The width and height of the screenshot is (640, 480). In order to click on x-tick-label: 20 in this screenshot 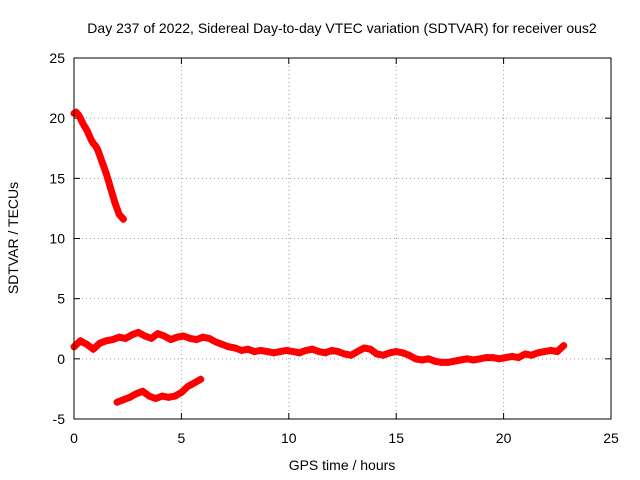, I will do `click(504, 438)`.